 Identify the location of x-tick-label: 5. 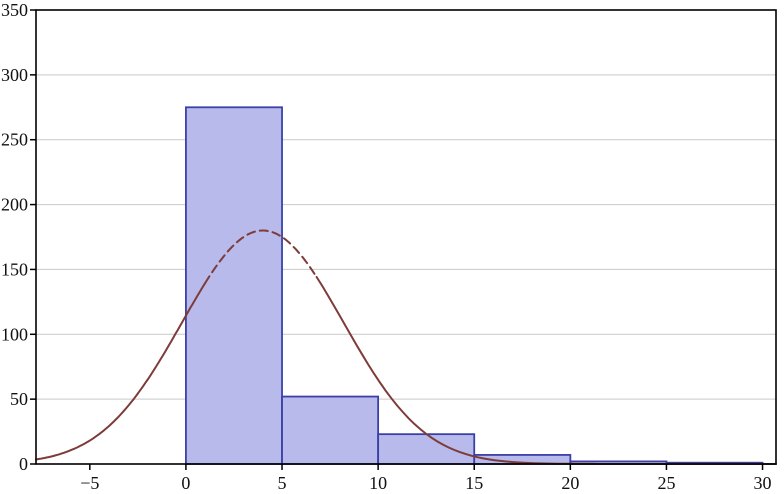
(282, 483).